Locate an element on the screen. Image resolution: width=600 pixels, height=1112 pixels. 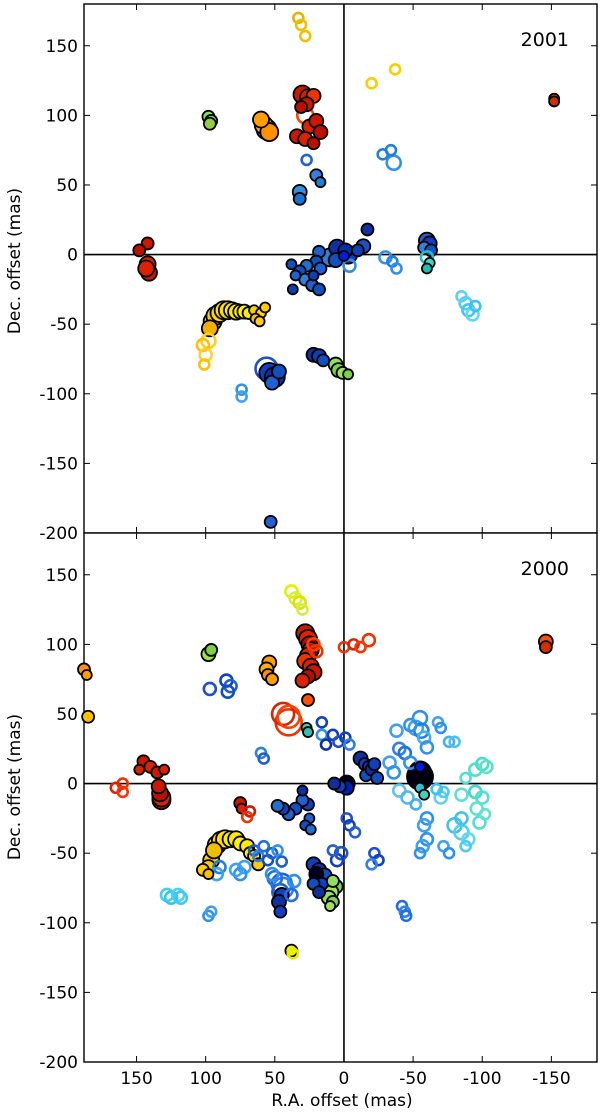
x-tick-label: 50 is located at coordinates (275, 1079).